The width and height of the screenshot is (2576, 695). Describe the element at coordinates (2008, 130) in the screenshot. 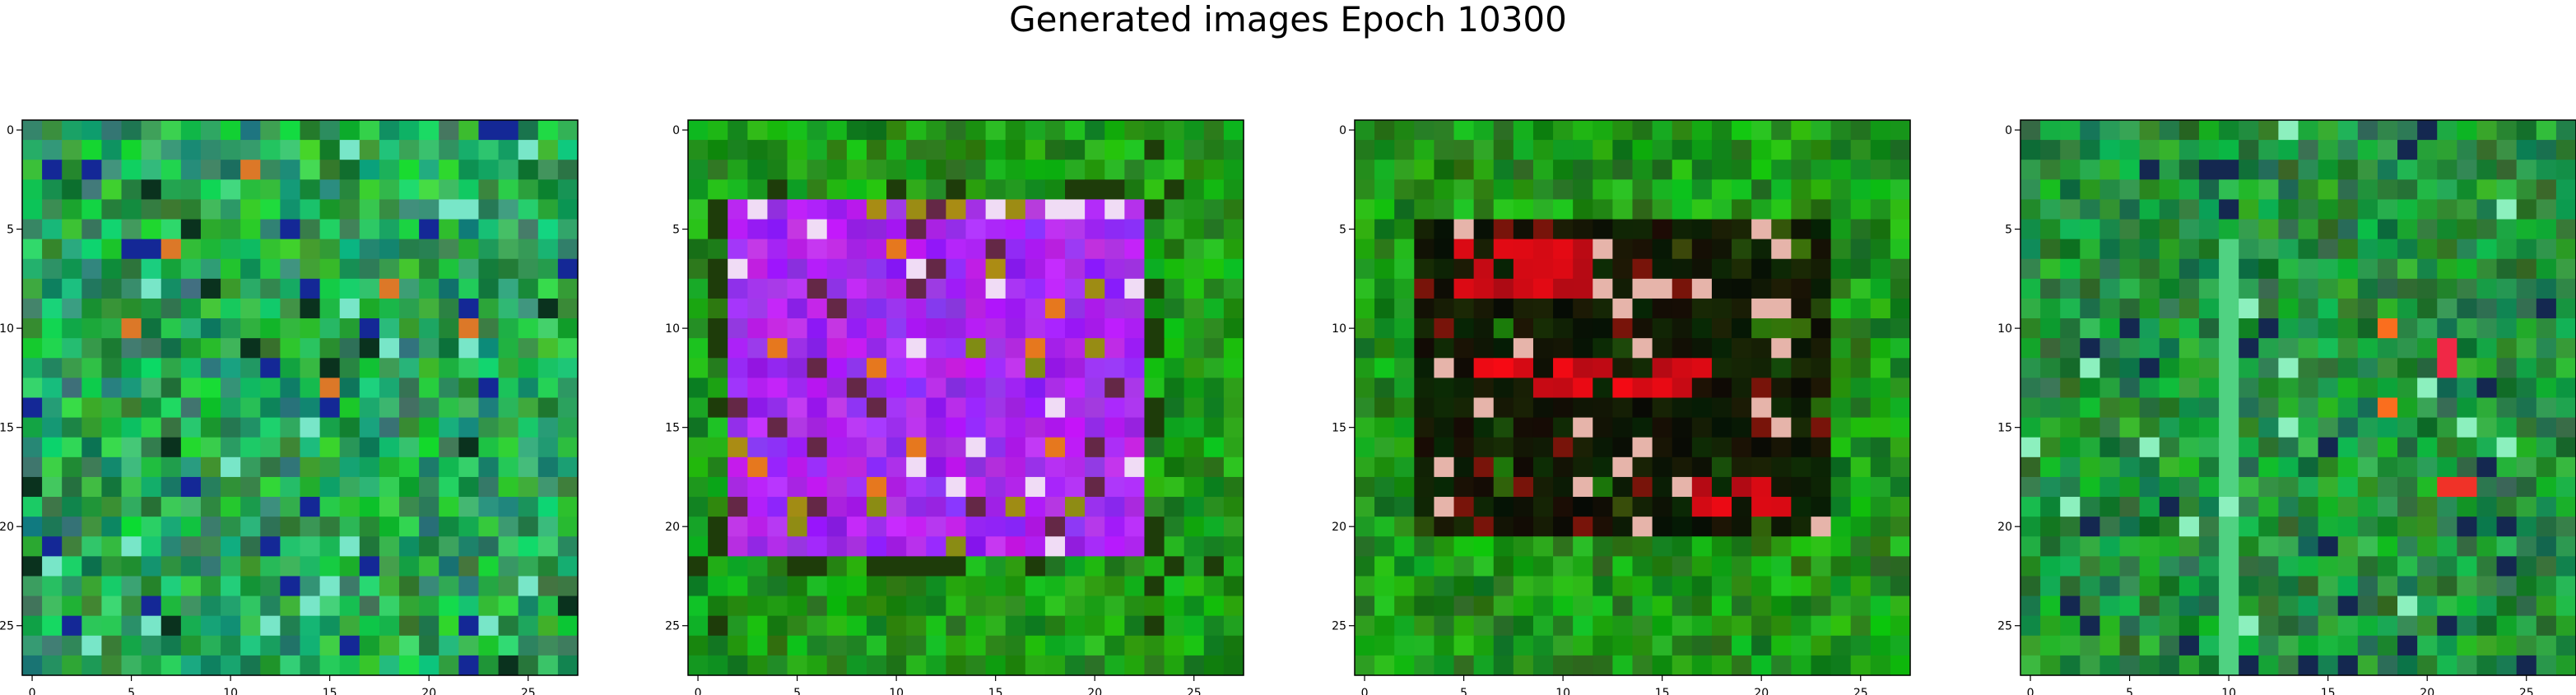

I see `y-tick-label: 0` at that location.